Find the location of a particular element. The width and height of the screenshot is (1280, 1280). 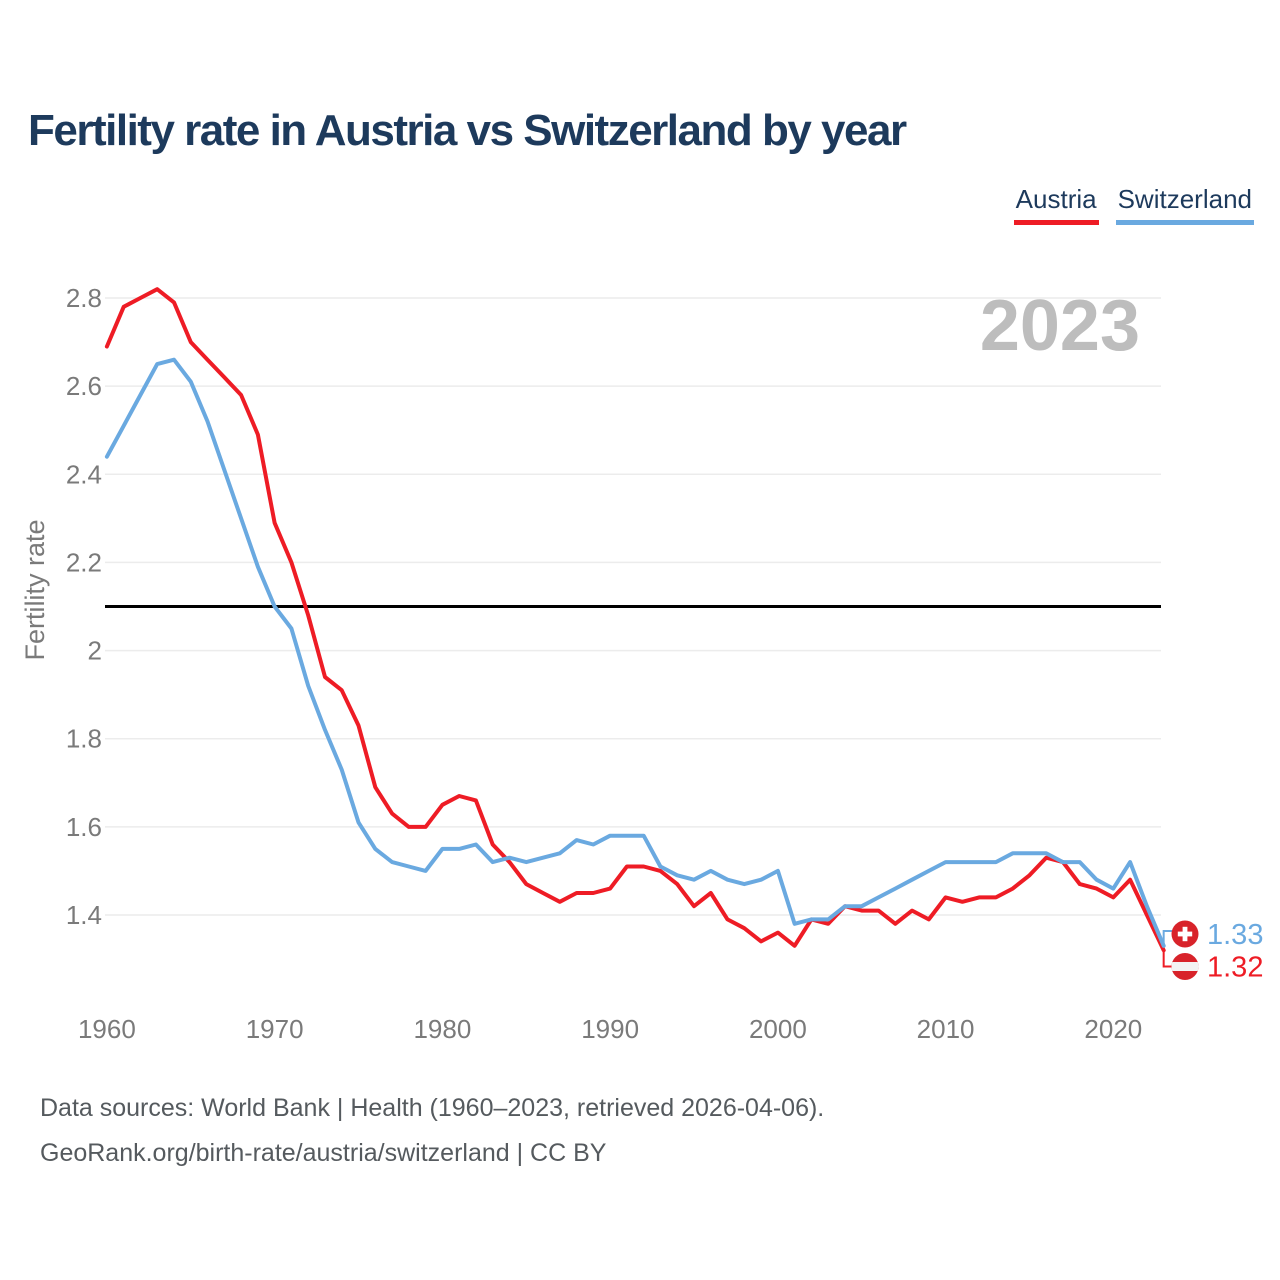

y-tick-label: 2.8 is located at coordinates (84, 298).